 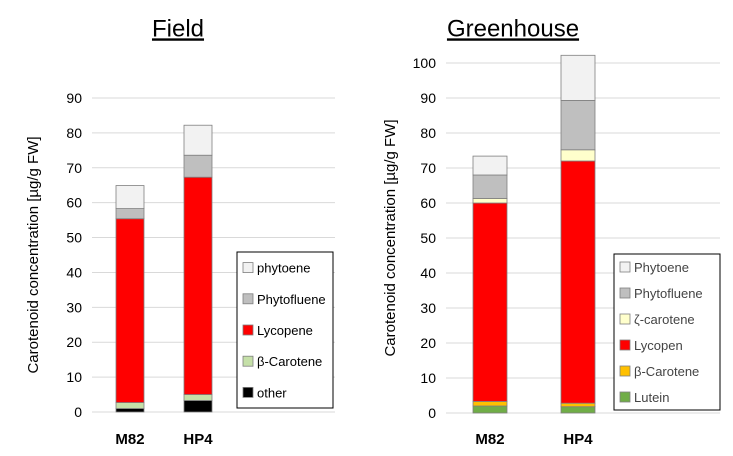 What do you see at coordinates (428, 168) in the screenshot?
I see `greenhouse-y-tick-label: 70` at bounding box center [428, 168].